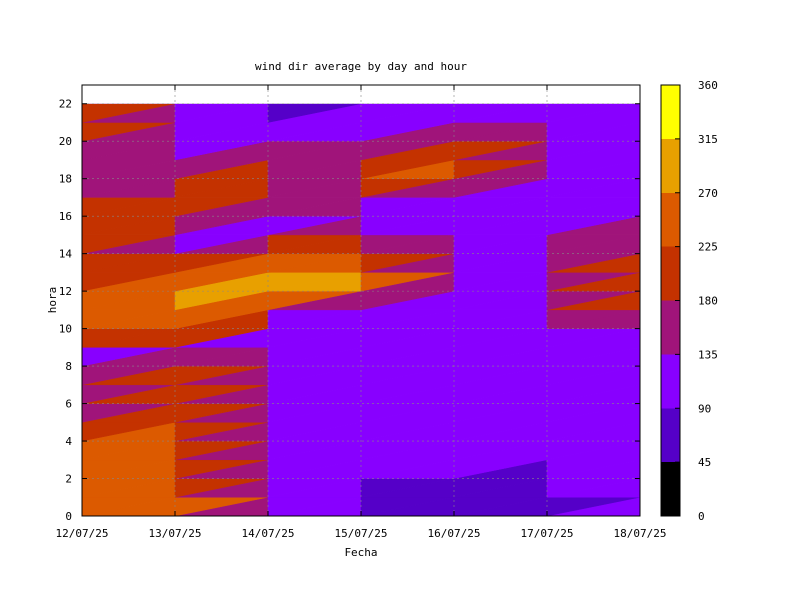  I want to click on y-tick-label: 18, so click(65, 179).